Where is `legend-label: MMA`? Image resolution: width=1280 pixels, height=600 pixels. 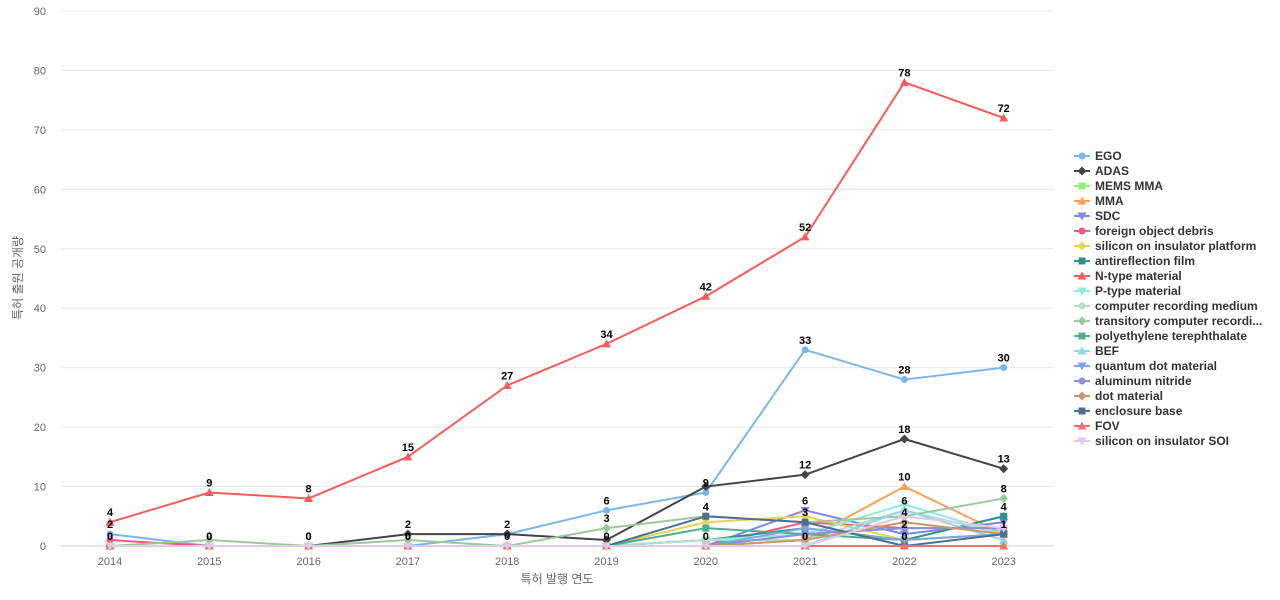
legend-label: MMA is located at coordinates (1109, 201).